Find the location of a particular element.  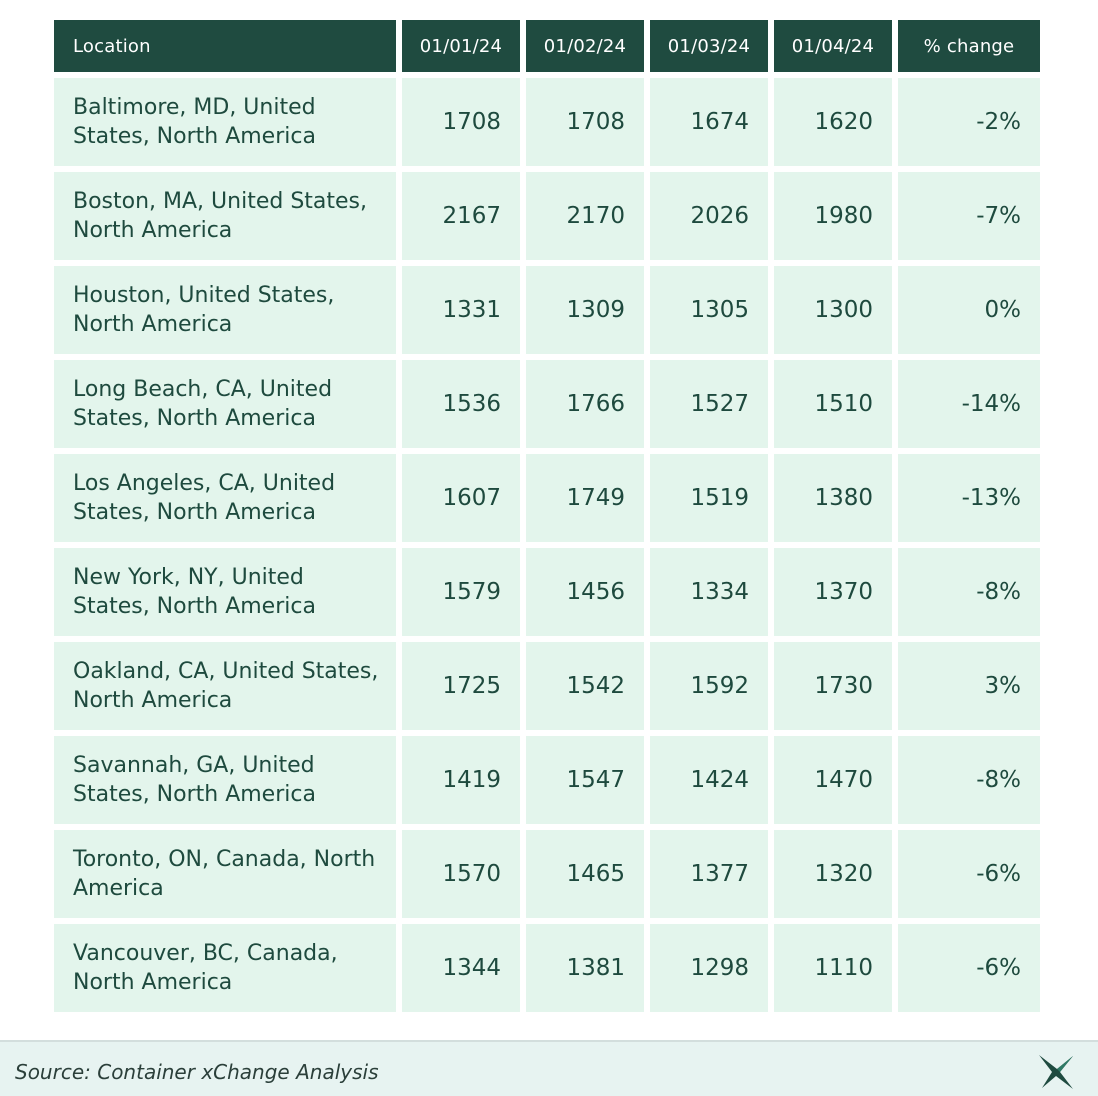

value-cell-3: 1377 is located at coordinates (709, 874).